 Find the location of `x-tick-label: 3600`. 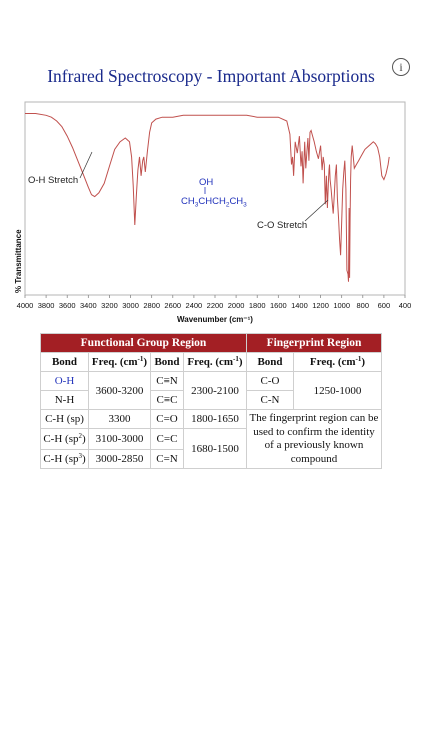

x-tick-label: 3600 is located at coordinates (67, 305).